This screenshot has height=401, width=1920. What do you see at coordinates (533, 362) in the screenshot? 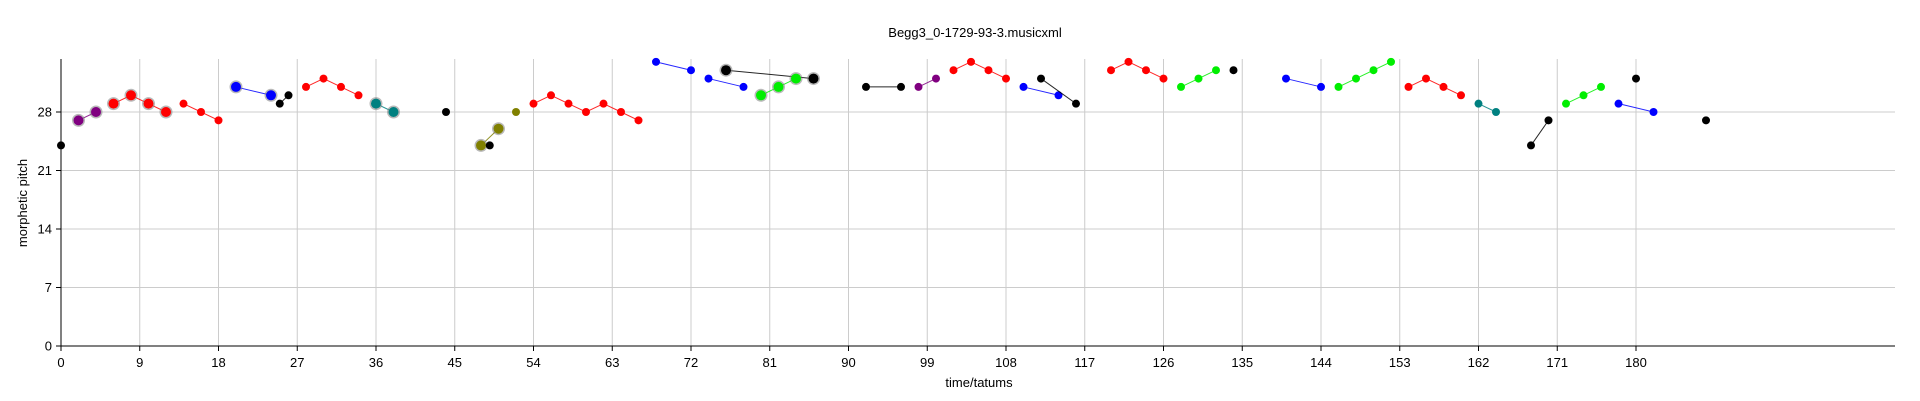
I see `x-tick-label: 54` at bounding box center [533, 362].